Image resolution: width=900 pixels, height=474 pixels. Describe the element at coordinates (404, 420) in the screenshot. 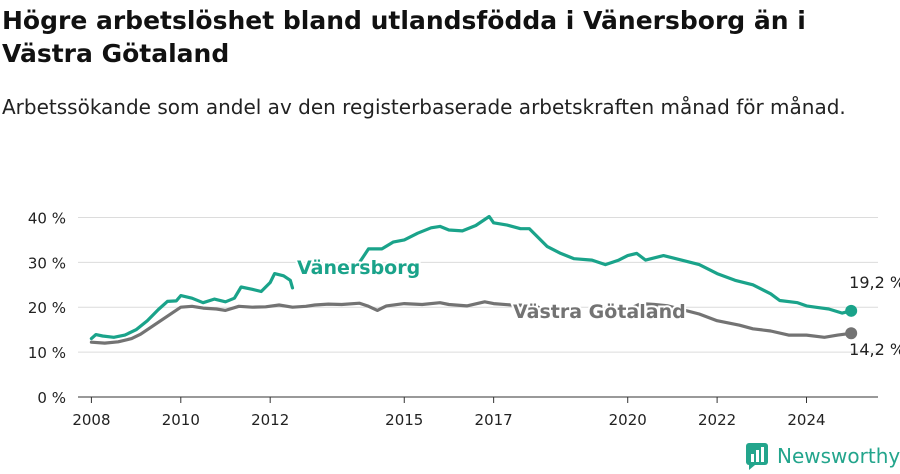

I see `x-tick-label: 2015` at that location.